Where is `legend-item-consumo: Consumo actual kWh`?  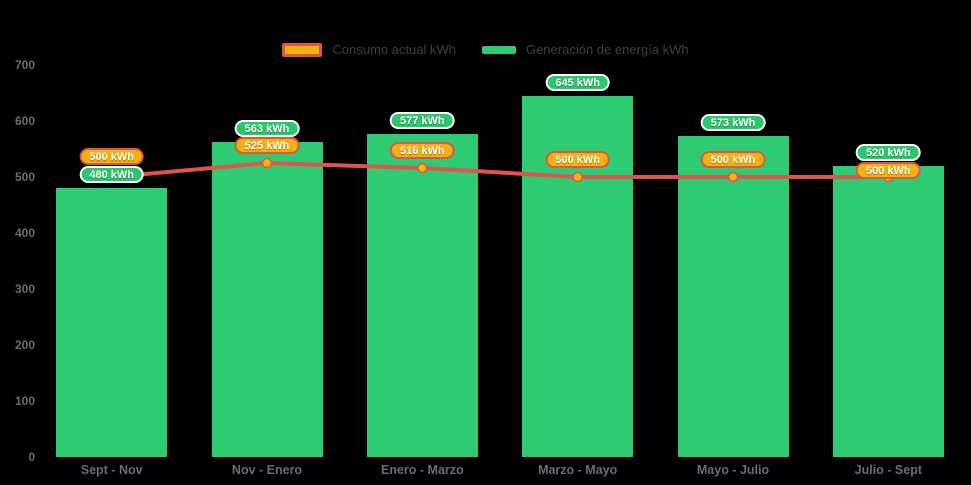
legend-item-consumo: Consumo actual kWh is located at coordinates (369, 49).